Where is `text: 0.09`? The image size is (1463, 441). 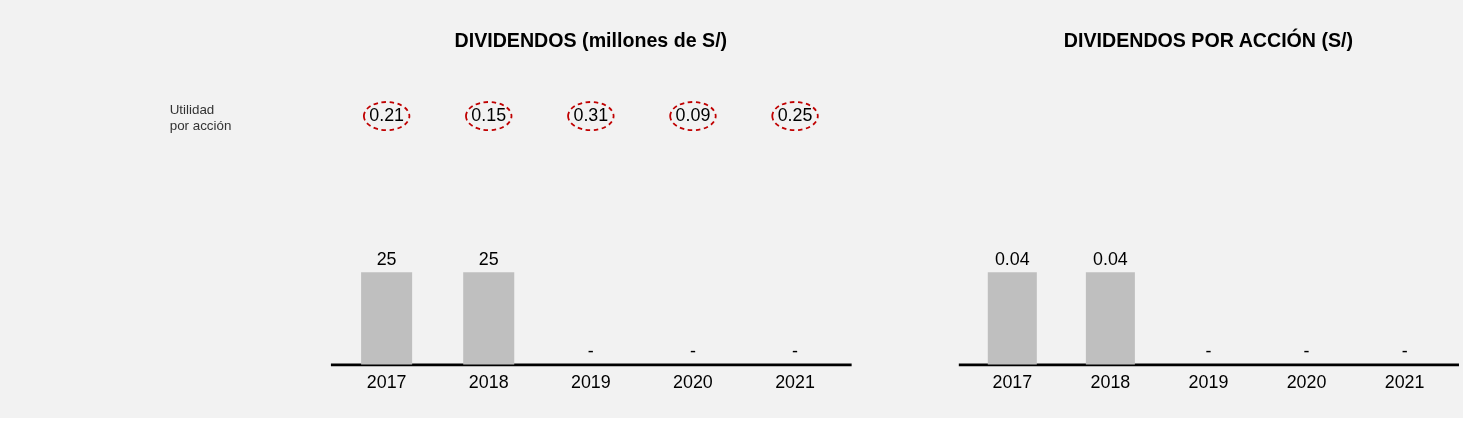 text: 0.09 is located at coordinates (693, 115).